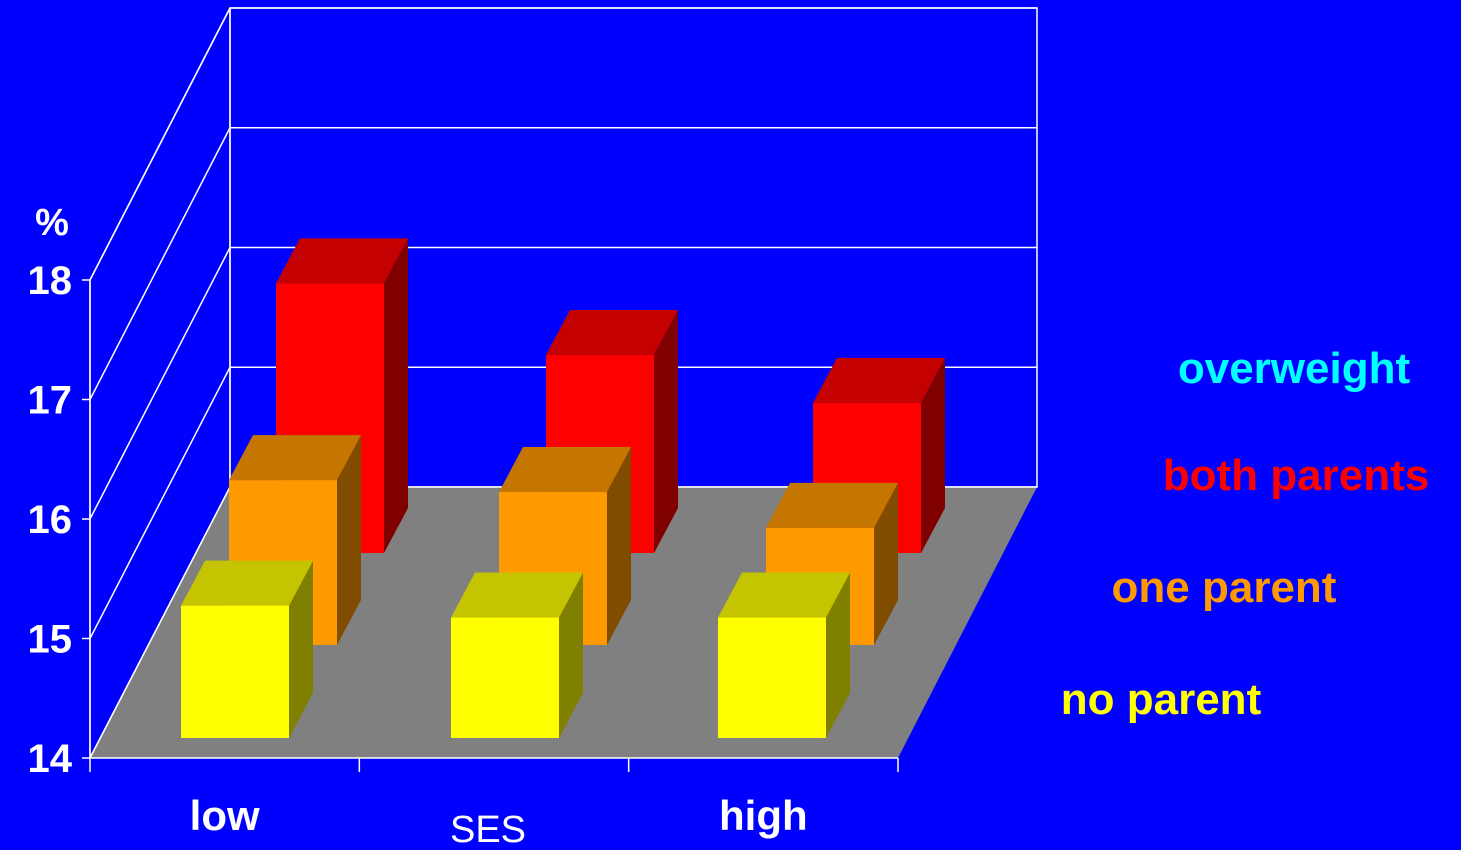 This screenshot has height=850, width=1461. Describe the element at coordinates (50, 281) in the screenshot. I see `y-tick-label: 18` at that location.